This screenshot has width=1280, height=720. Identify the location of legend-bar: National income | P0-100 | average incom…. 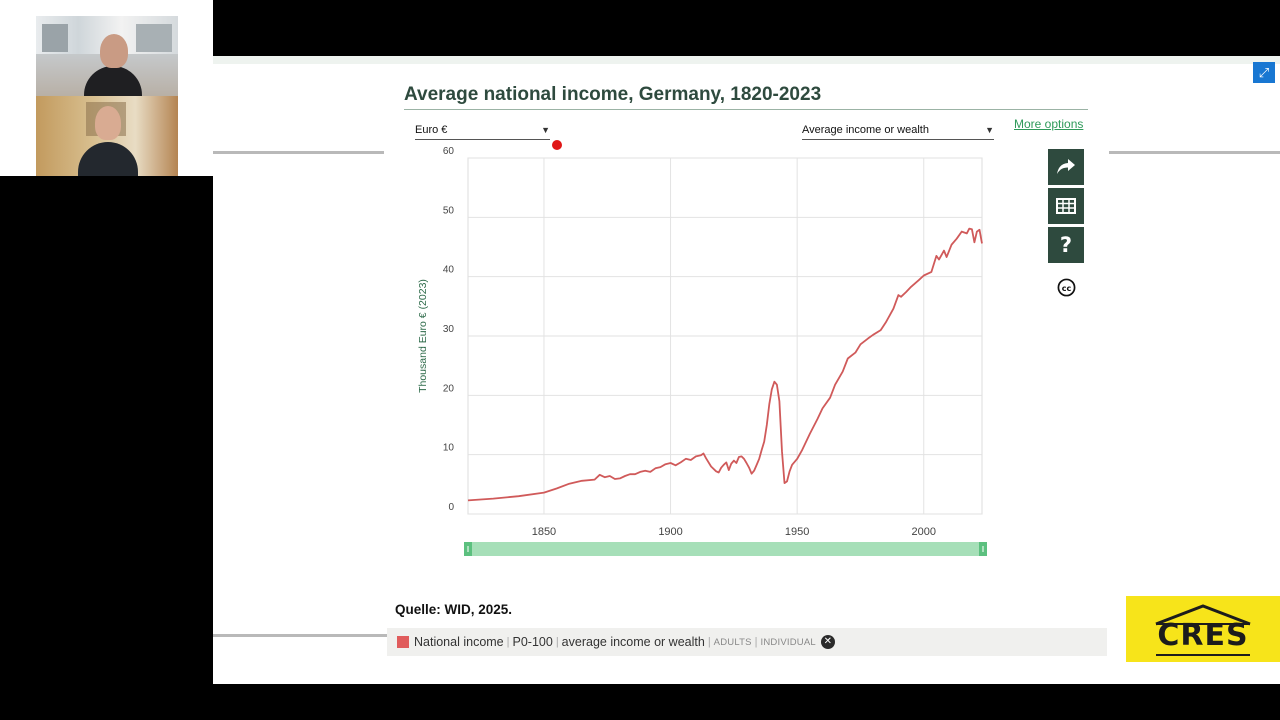
(747, 642).